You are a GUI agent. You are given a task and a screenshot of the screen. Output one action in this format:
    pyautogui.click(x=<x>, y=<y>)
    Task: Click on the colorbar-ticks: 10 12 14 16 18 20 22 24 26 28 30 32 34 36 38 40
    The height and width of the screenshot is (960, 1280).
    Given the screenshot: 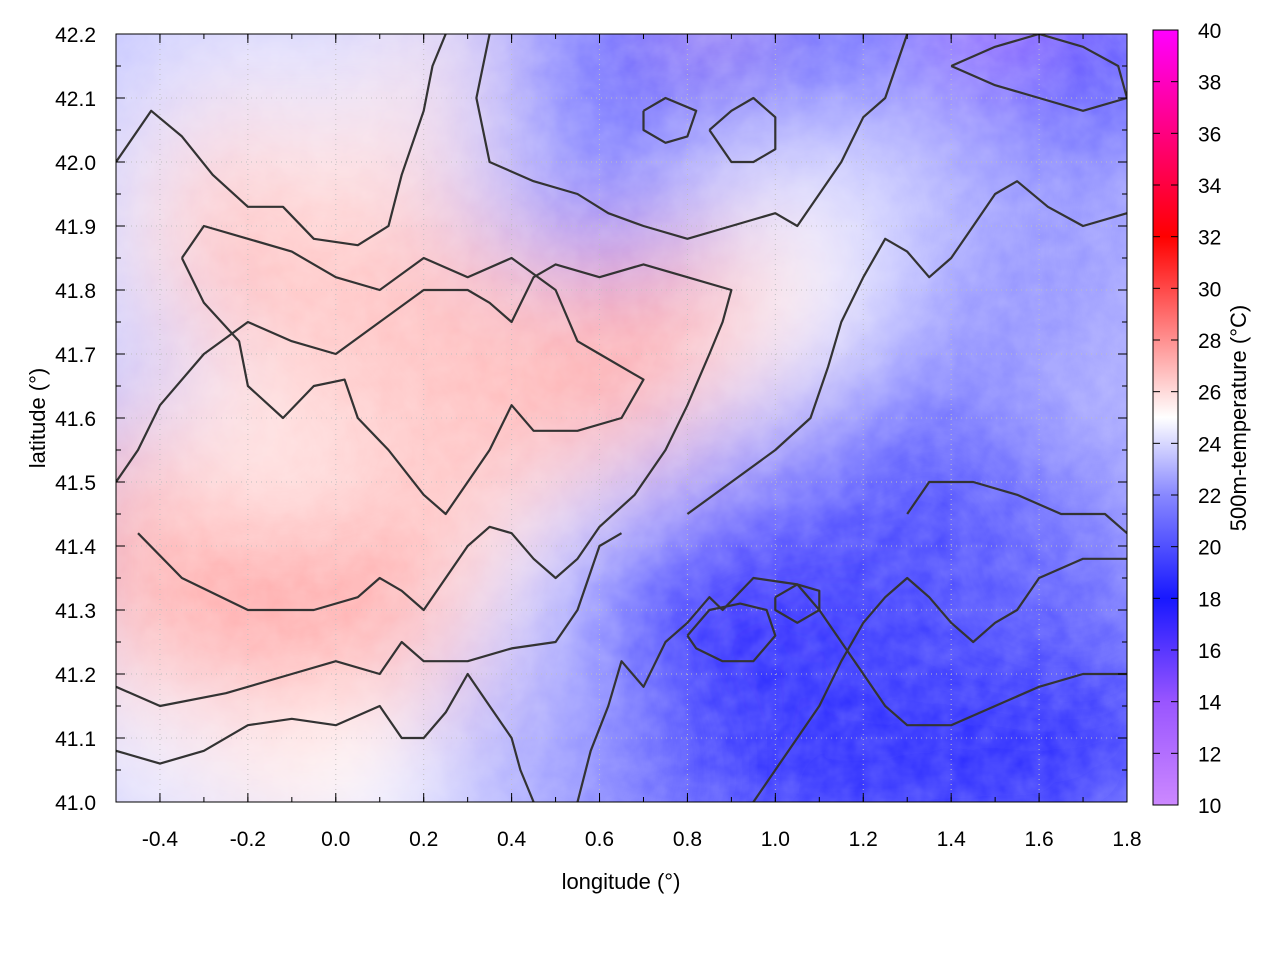 What is the action you would take?
    pyautogui.click(x=1187, y=419)
    